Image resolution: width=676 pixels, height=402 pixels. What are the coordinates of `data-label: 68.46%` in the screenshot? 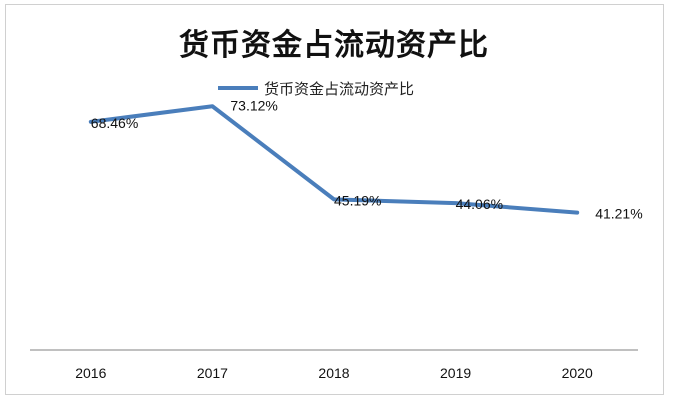 It's located at (114, 123).